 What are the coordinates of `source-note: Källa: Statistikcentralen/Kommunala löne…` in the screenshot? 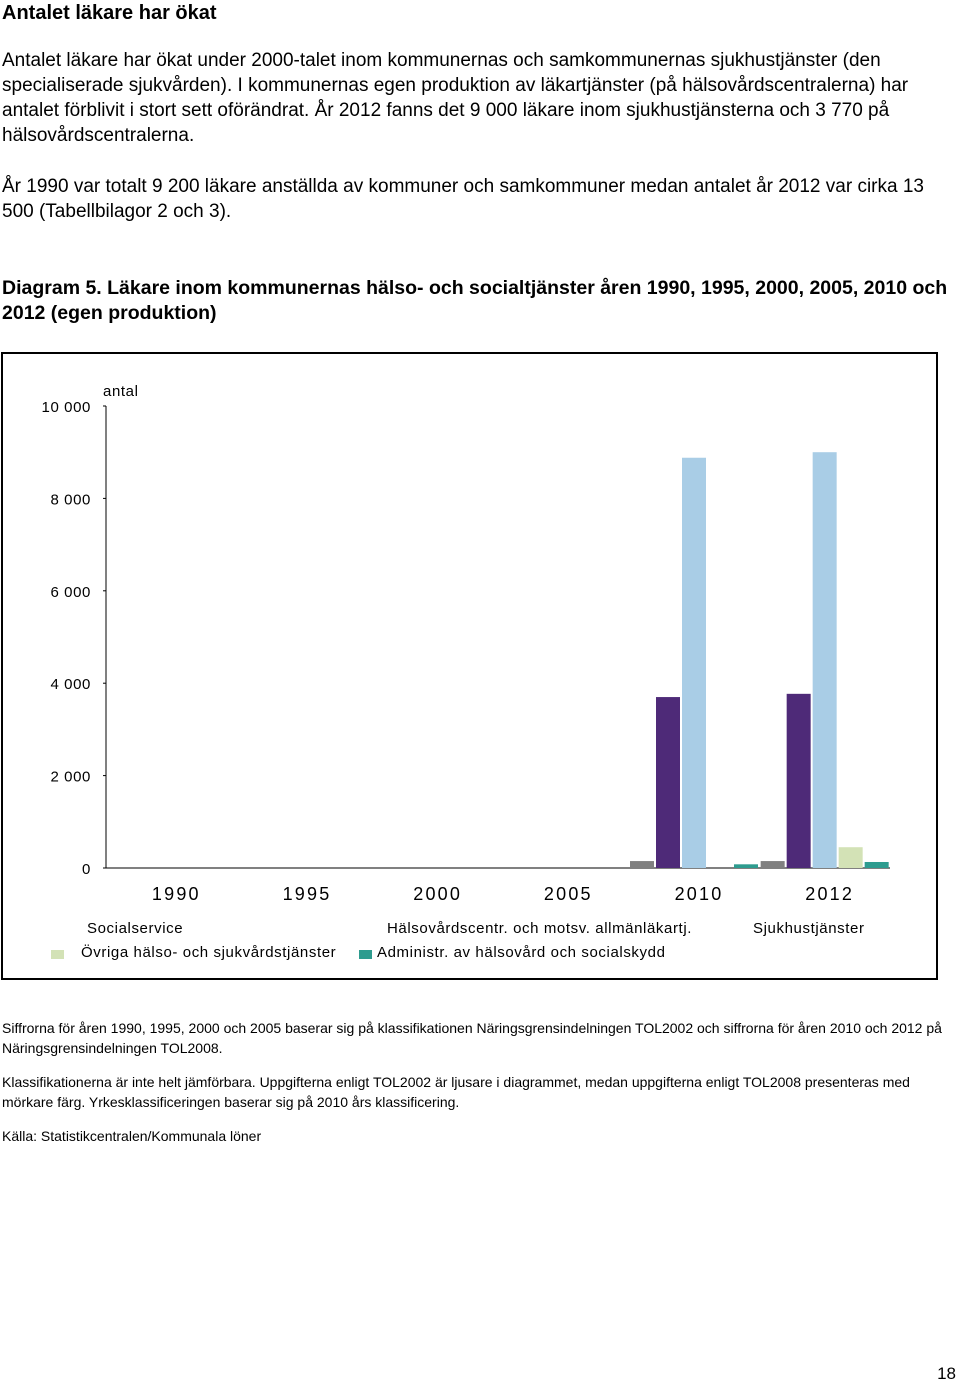 It's located at (132, 1136).